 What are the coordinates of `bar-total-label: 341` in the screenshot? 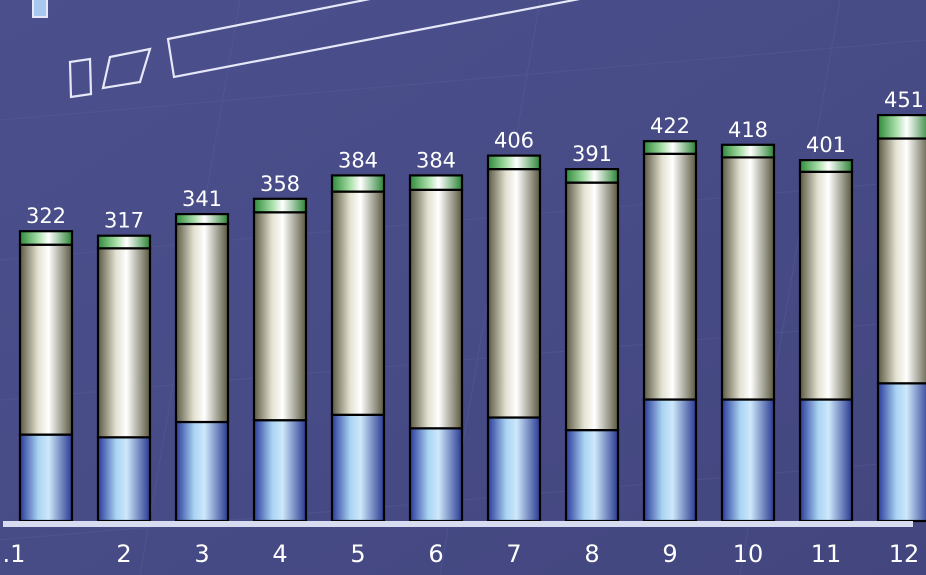 It's located at (202, 199).